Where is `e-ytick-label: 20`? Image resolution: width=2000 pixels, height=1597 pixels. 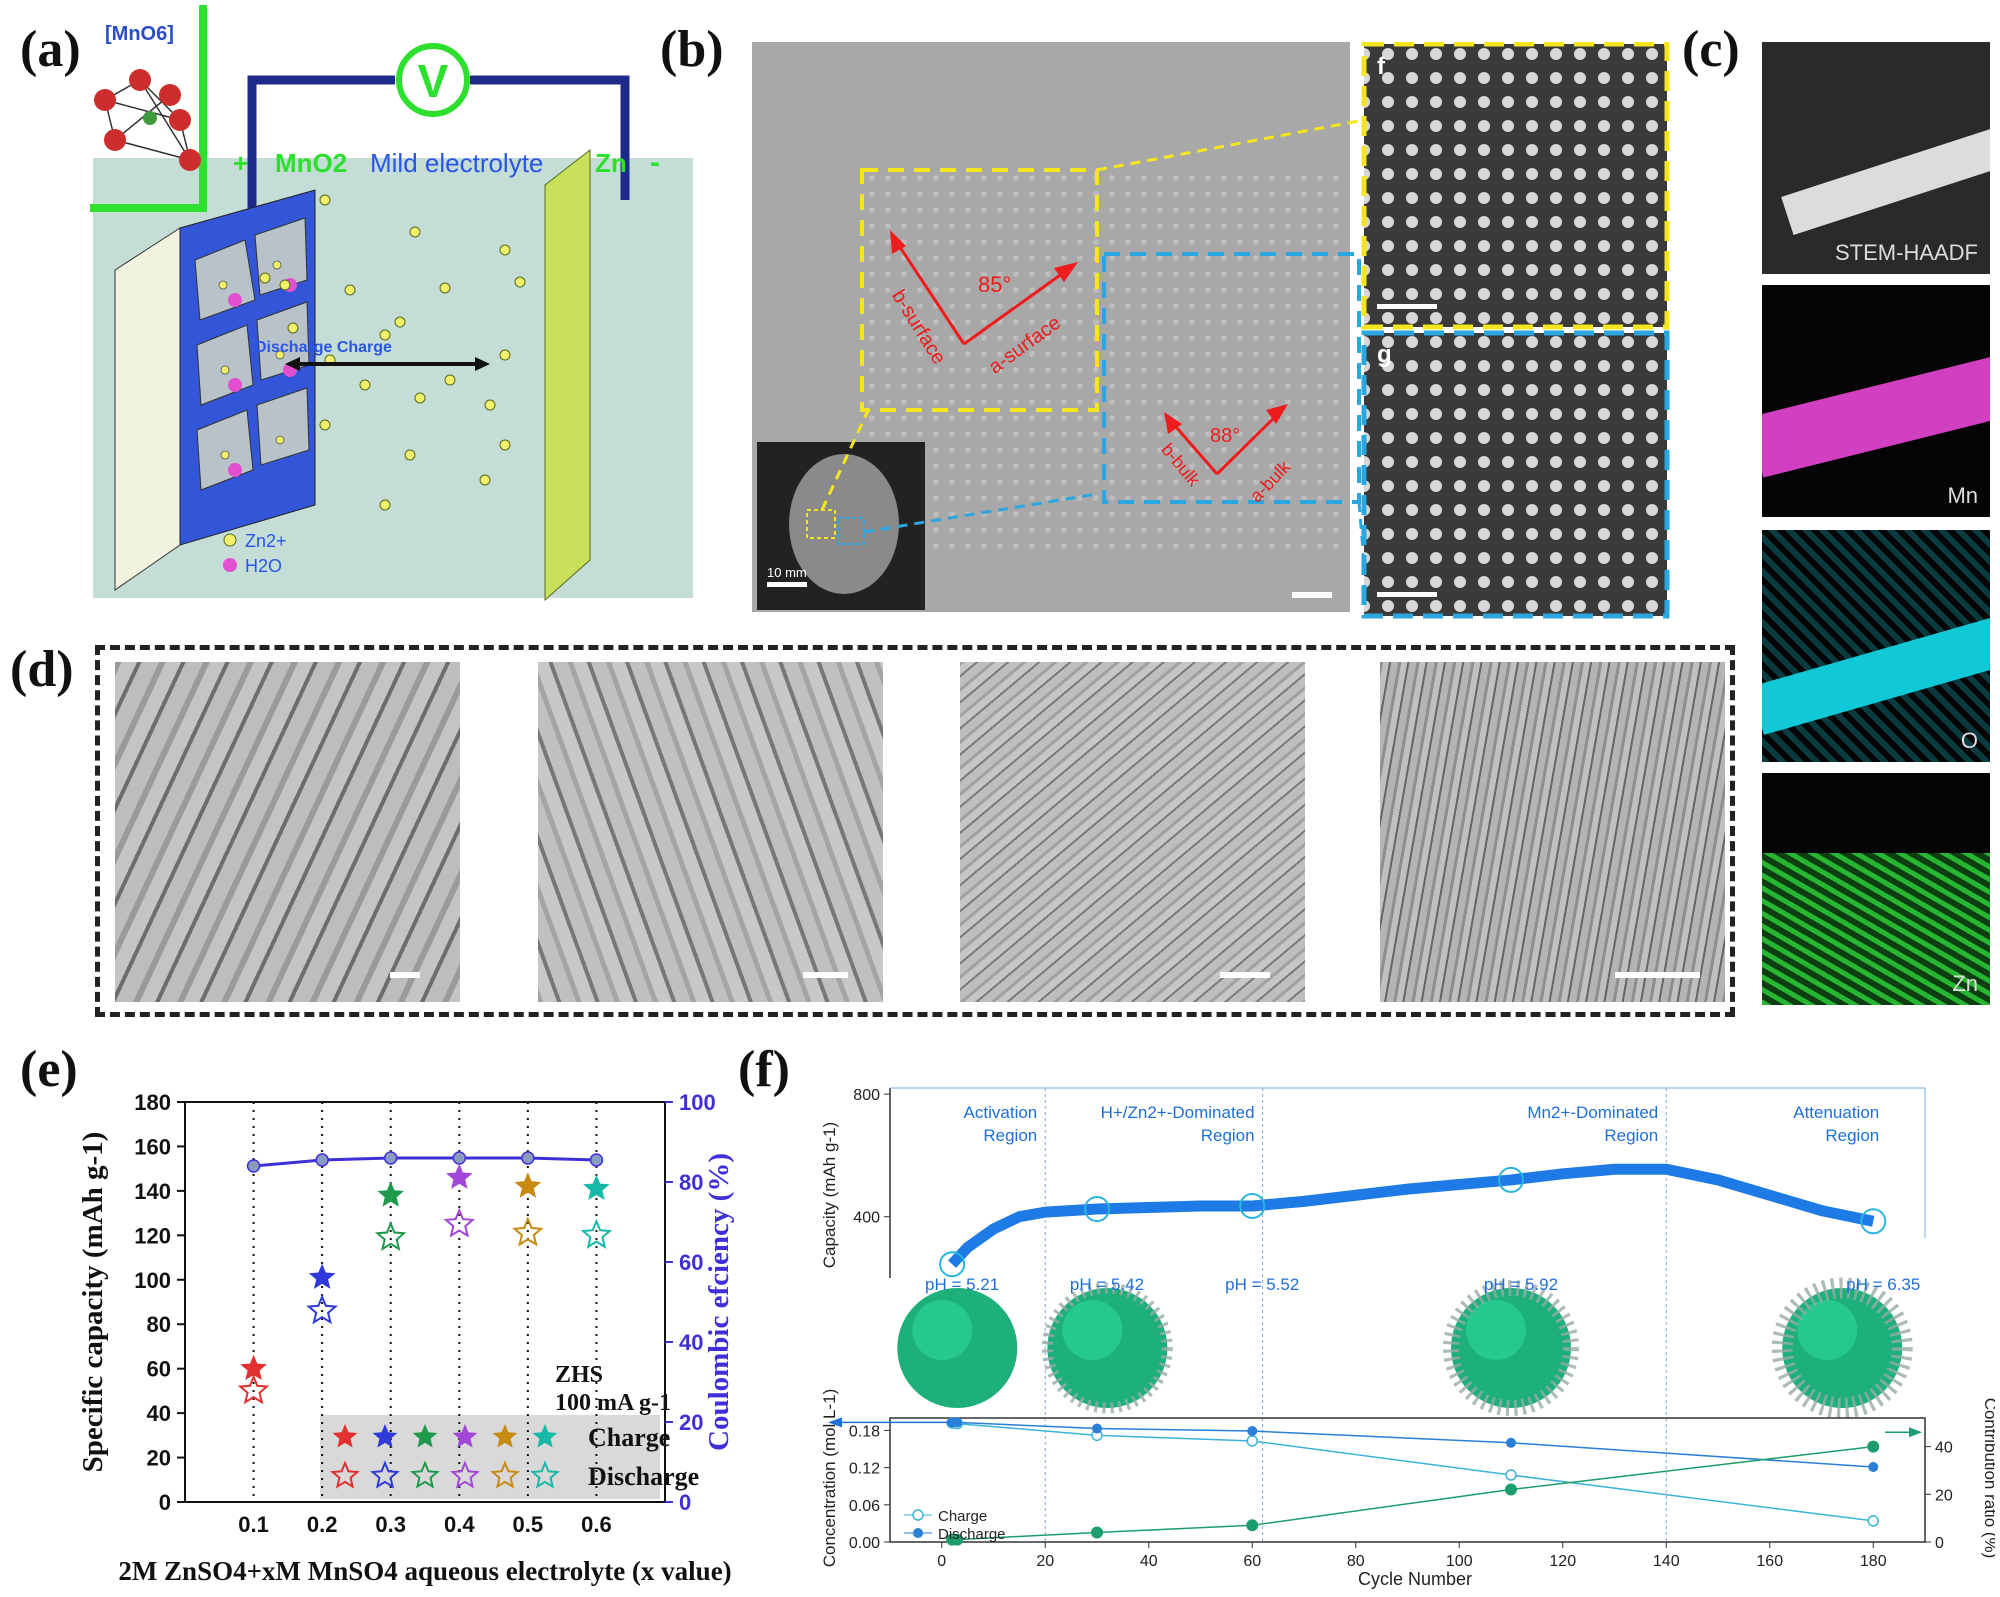 e-ytick-label: 20 is located at coordinates (159, 1458).